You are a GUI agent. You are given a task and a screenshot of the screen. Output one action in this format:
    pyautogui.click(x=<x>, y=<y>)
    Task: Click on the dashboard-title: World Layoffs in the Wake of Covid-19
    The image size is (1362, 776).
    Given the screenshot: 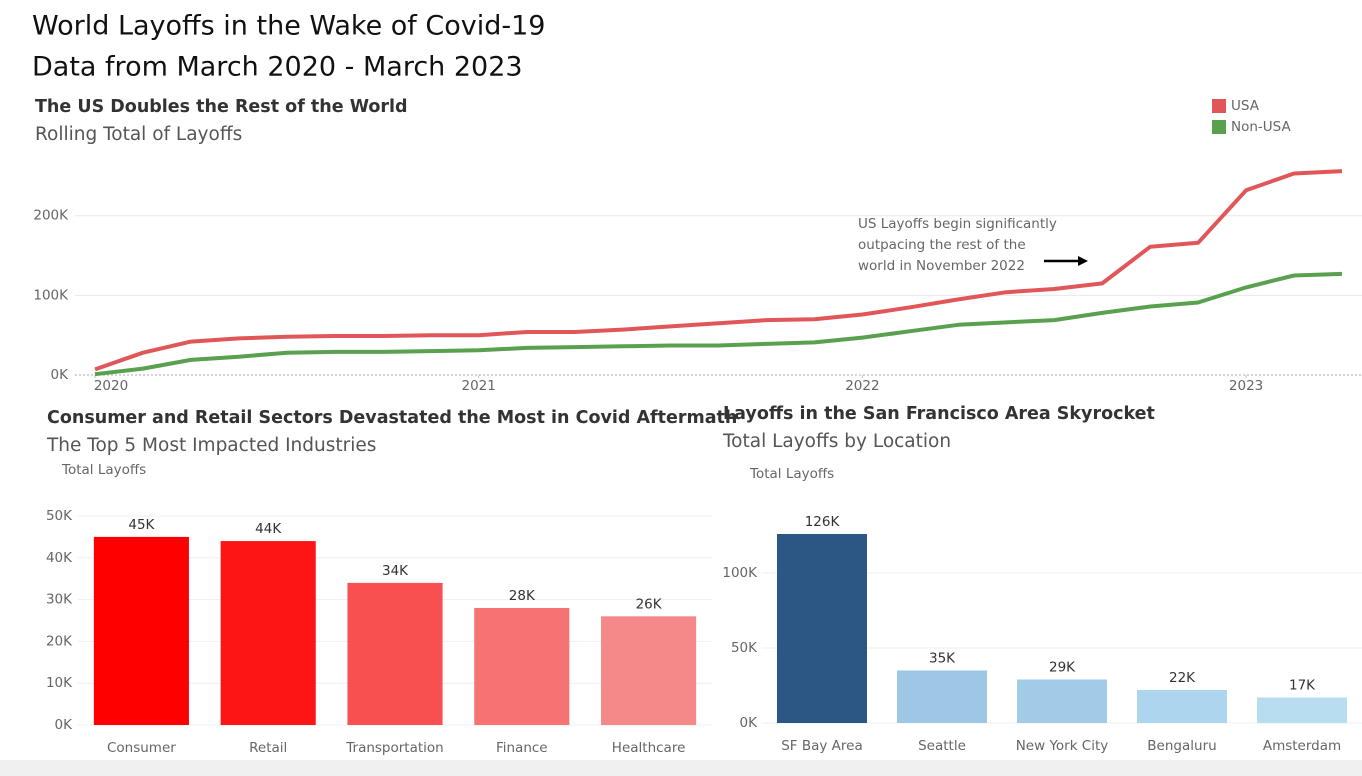 What is the action you would take?
    pyautogui.click(x=288, y=26)
    